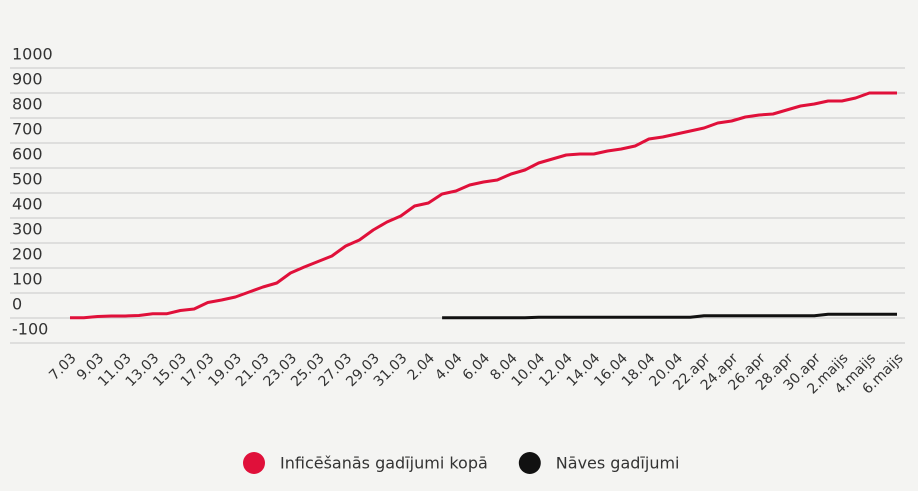 The height and width of the screenshot is (491, 918). What do you see at coordinates (17, 304) in the screenshot?
I see `y-tick-label: 0` at bounding box center [17, 304].